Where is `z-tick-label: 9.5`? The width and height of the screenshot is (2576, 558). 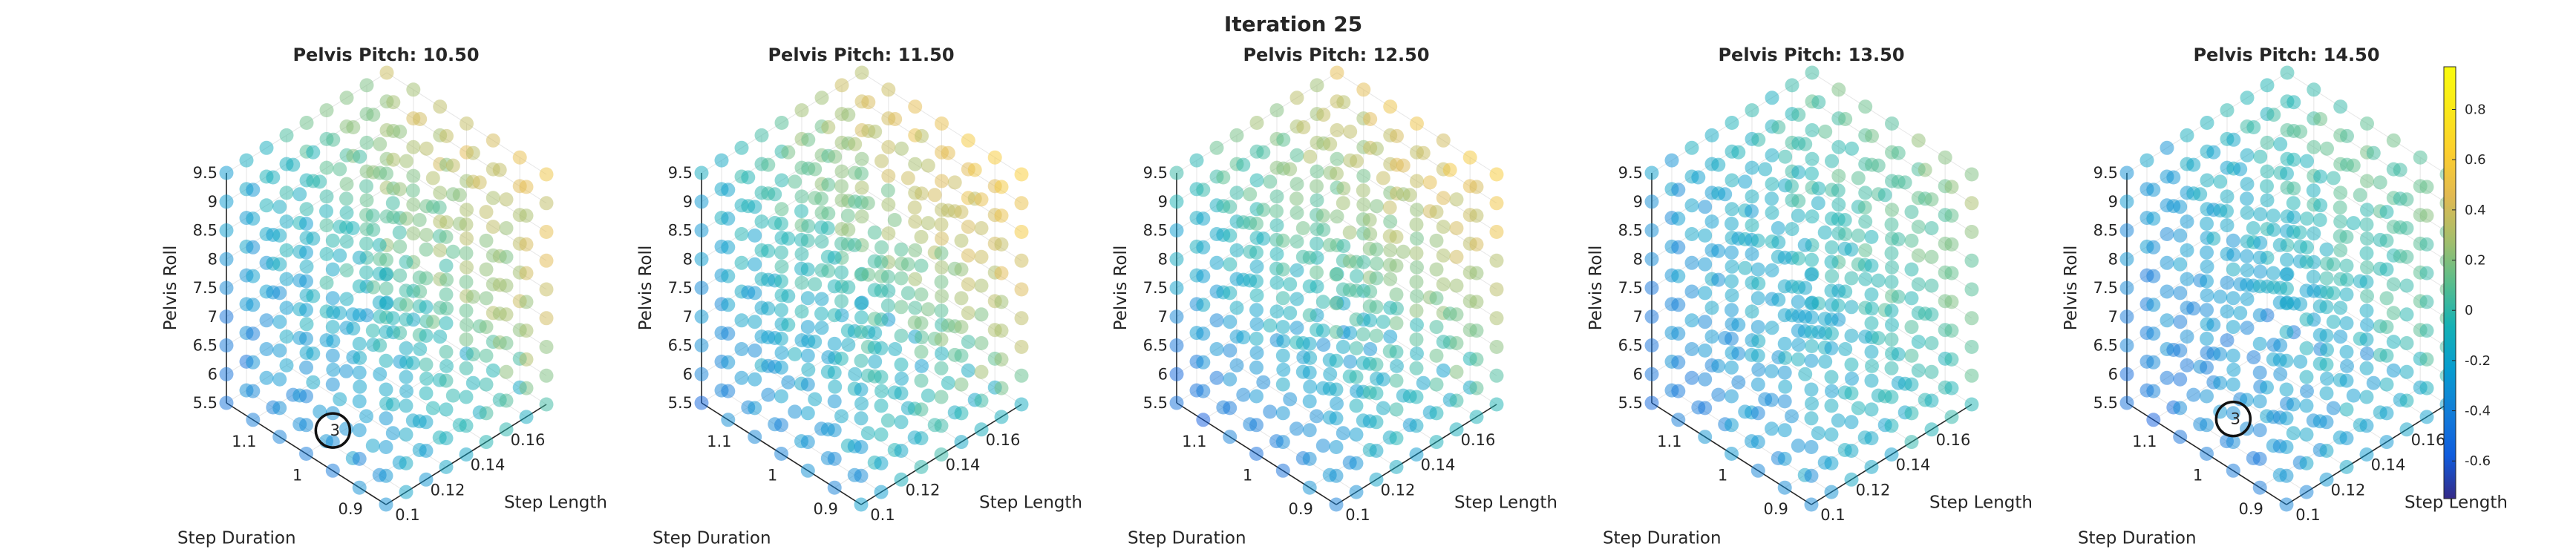 z-tick-label: 9.5 is located at coordinates (2106, 173).